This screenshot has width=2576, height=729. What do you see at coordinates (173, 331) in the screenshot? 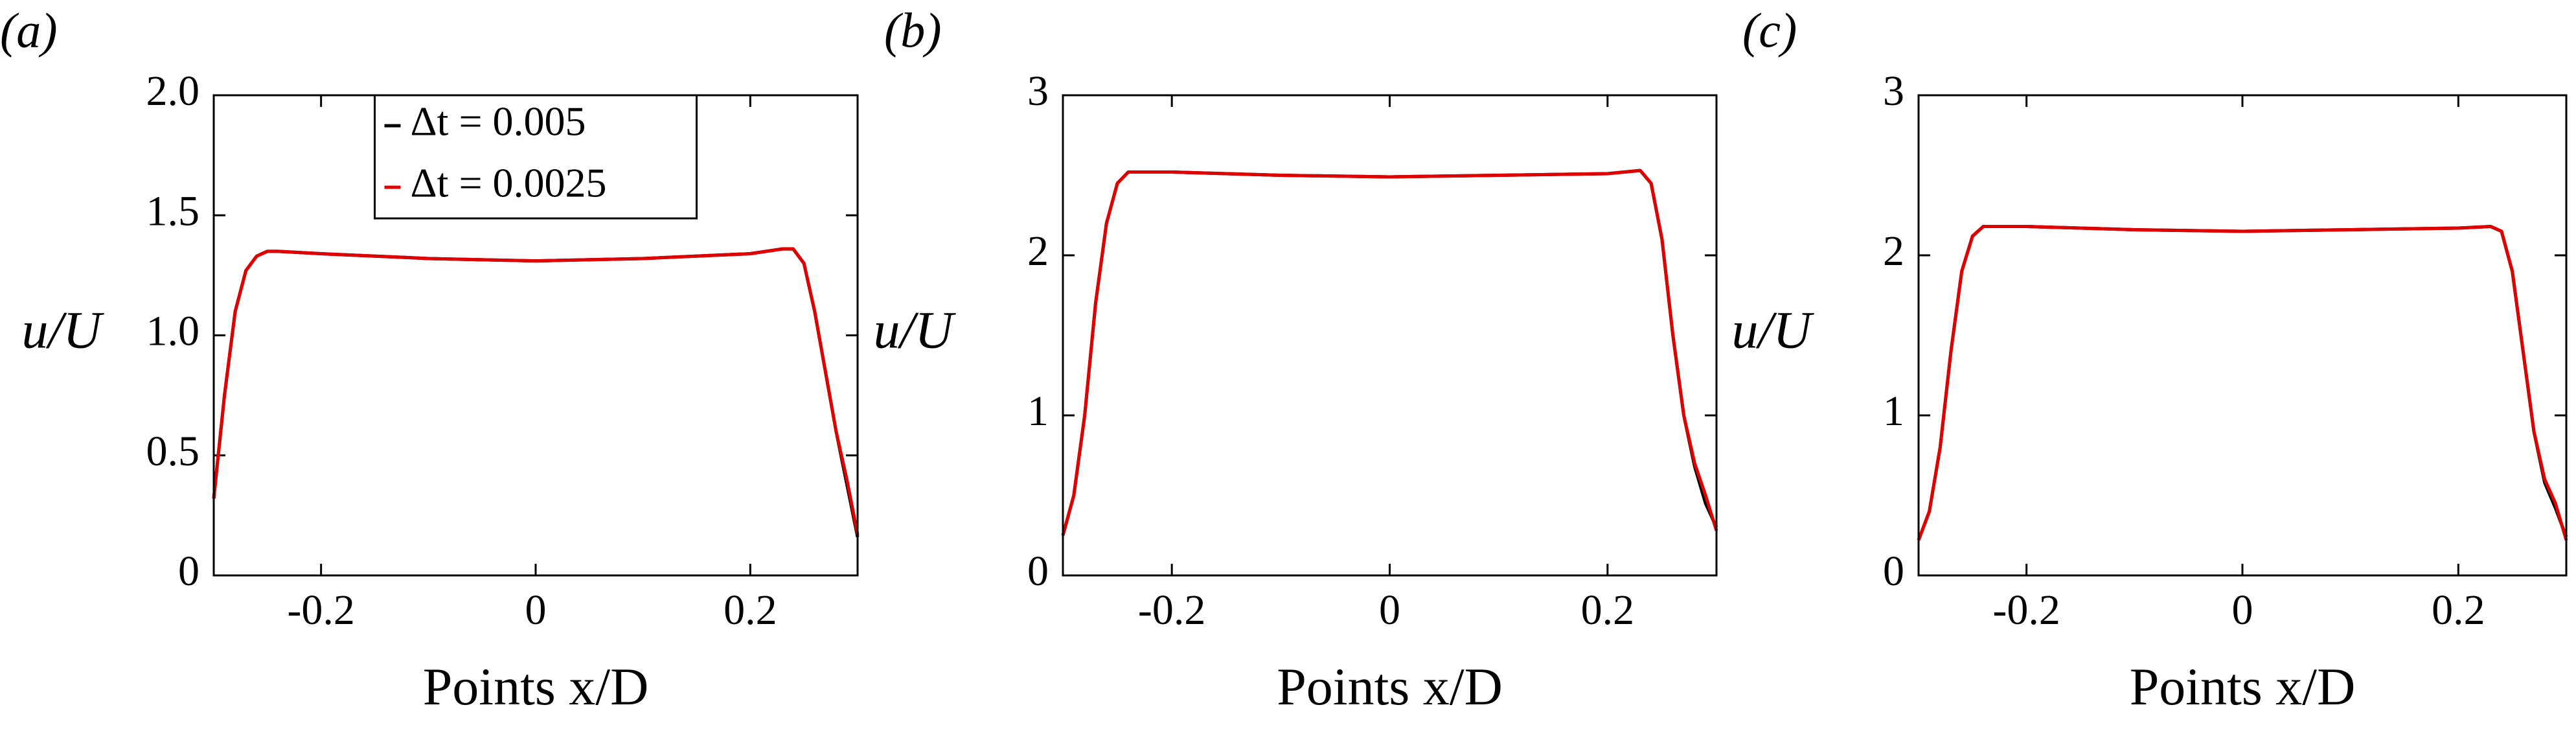
I see `y-tick-label: 1.0` at bounding box center [173, 331].